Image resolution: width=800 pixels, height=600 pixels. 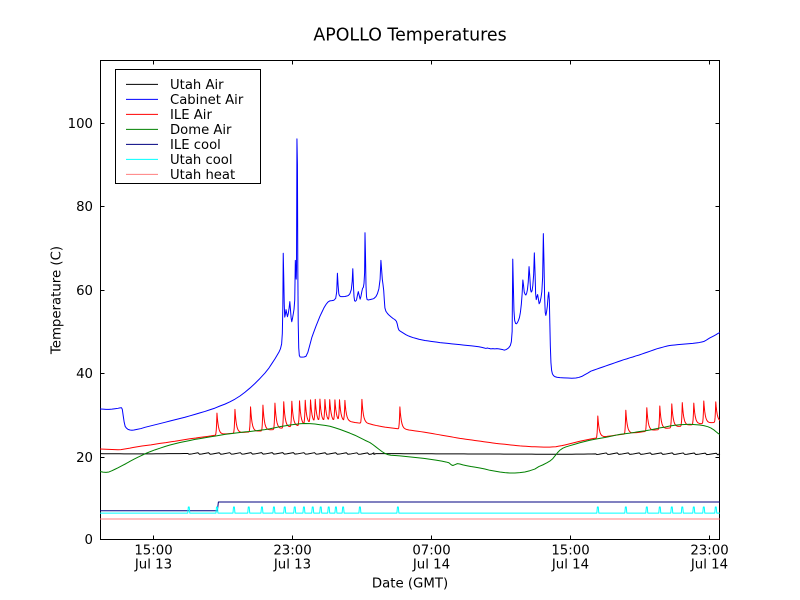 I want to click on x-axis-label: Date (GMT), so click(x=410, y=584).